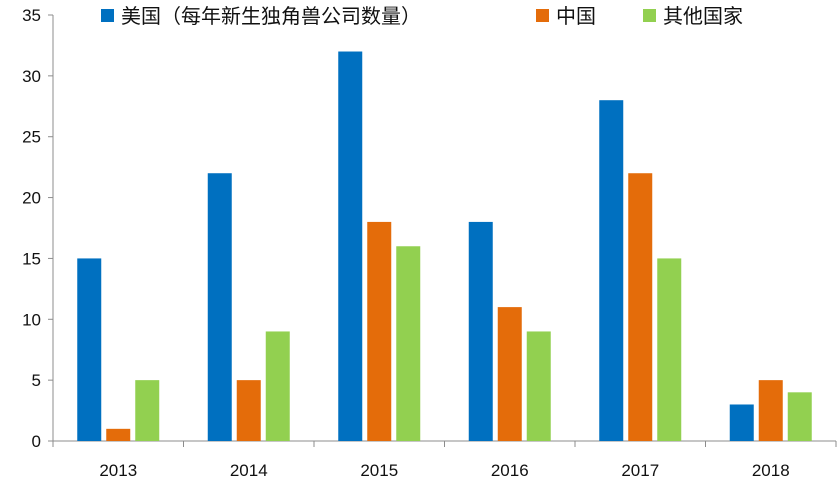  I want to click on bar-china-2014, so click(248, 410).